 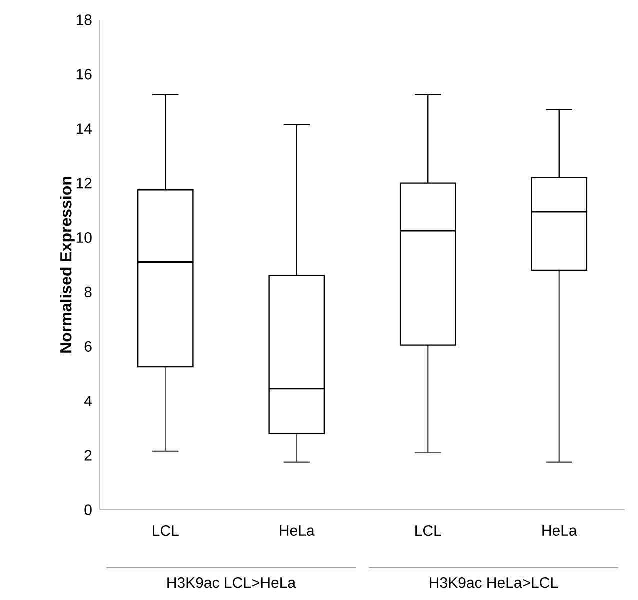 What do you see at coordinates (84, 183) in the screenshot?
I see `y-tick-label: 12` at bounding box center [84, 183].